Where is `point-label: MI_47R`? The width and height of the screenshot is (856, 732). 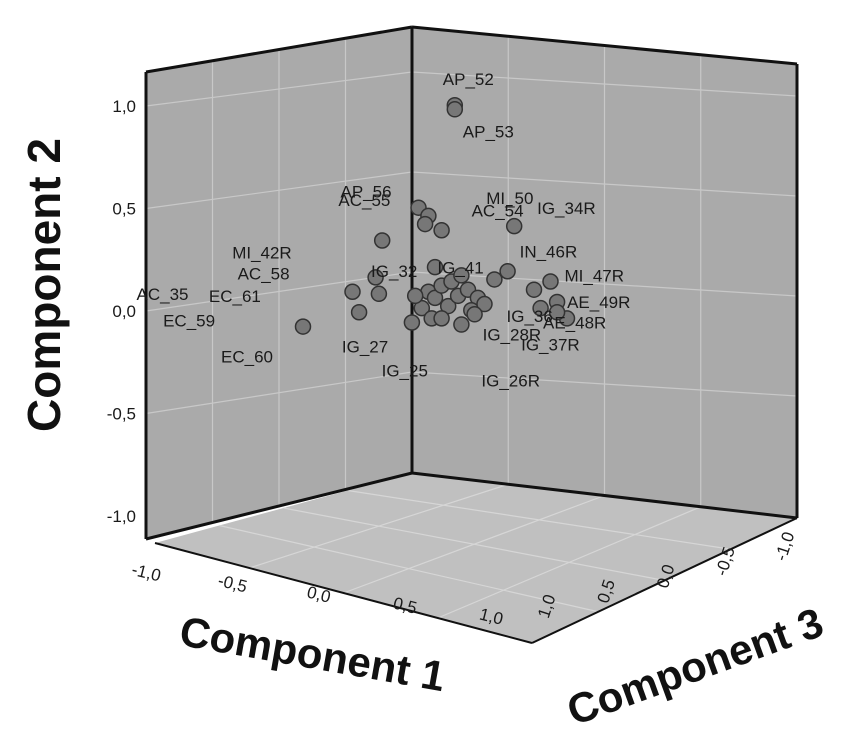
point-label: MI_47R is located at coordinates (595, 276).